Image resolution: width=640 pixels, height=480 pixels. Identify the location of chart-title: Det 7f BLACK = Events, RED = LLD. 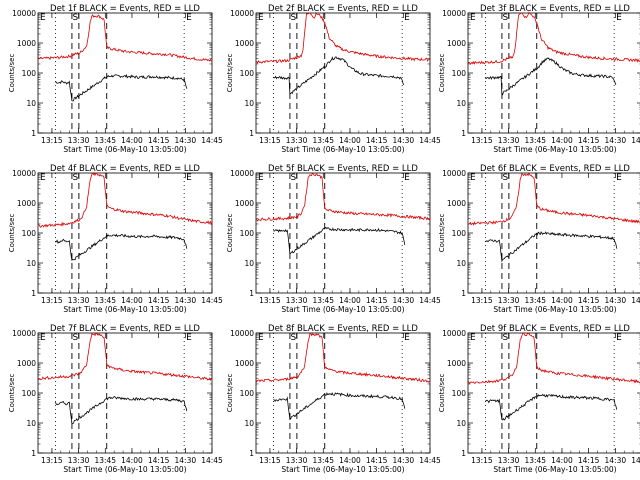
(125, 329).